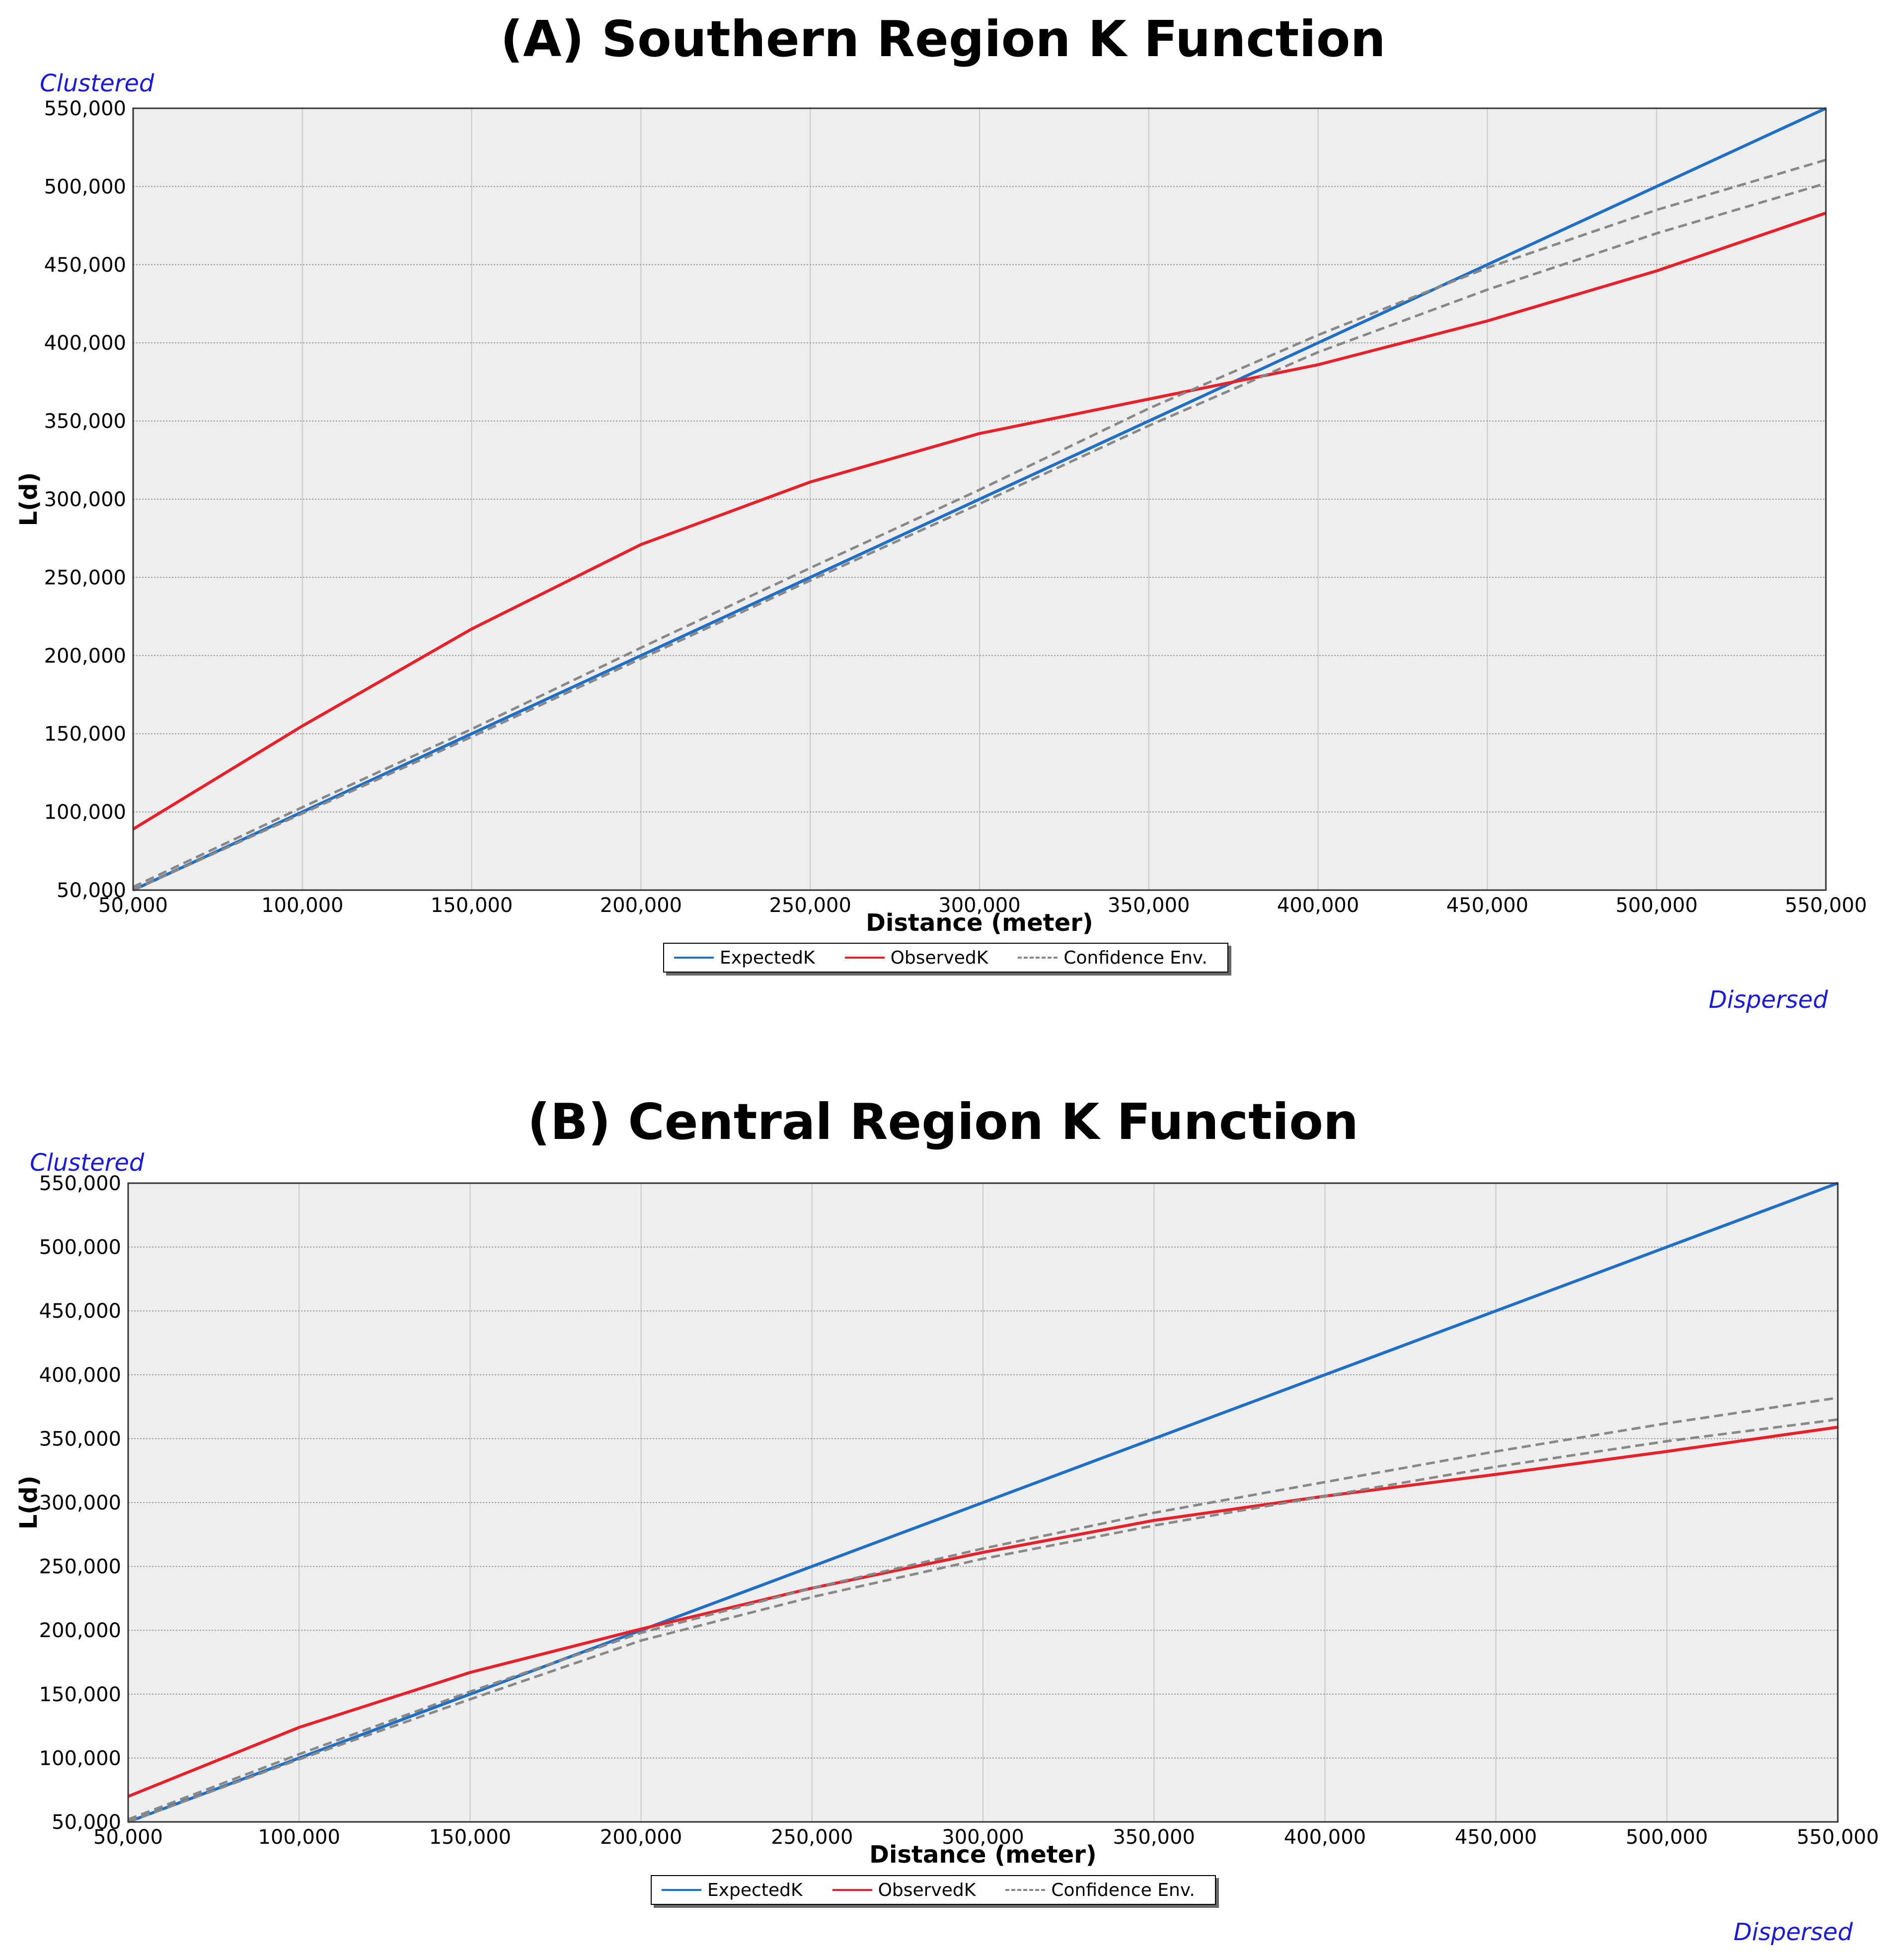 This screenshot has width=1886, height=1960. Describe the element at coordinates (943, 1122) in the screenshot. I see `chart-title: (B) Central Region K Function` at that location.